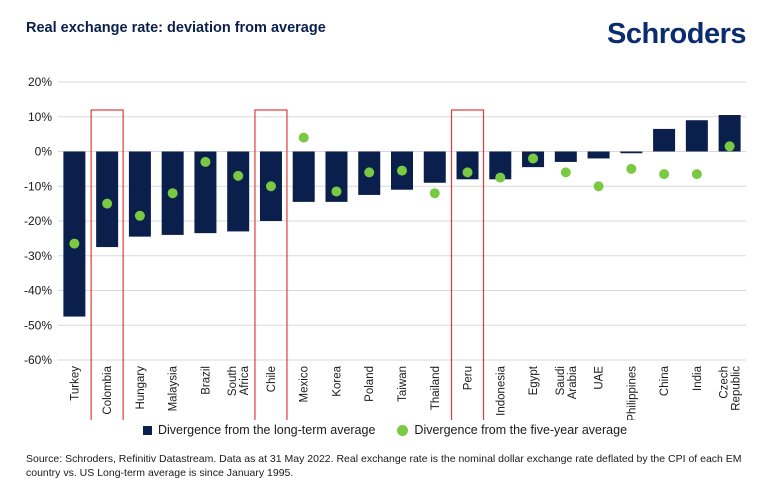  I want to click on dot-india, so click(696, 174).